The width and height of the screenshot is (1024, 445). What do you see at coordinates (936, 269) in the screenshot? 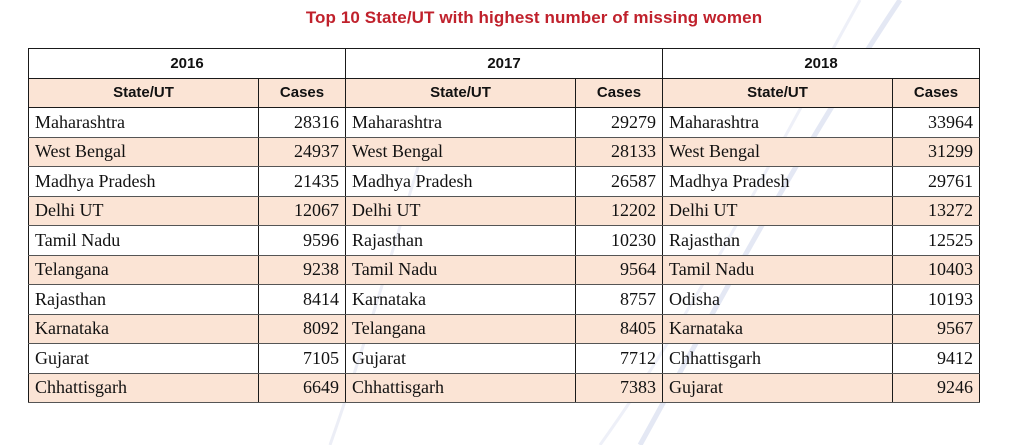
I see `cases-cell: 10403` at bounding box center [936, 269].